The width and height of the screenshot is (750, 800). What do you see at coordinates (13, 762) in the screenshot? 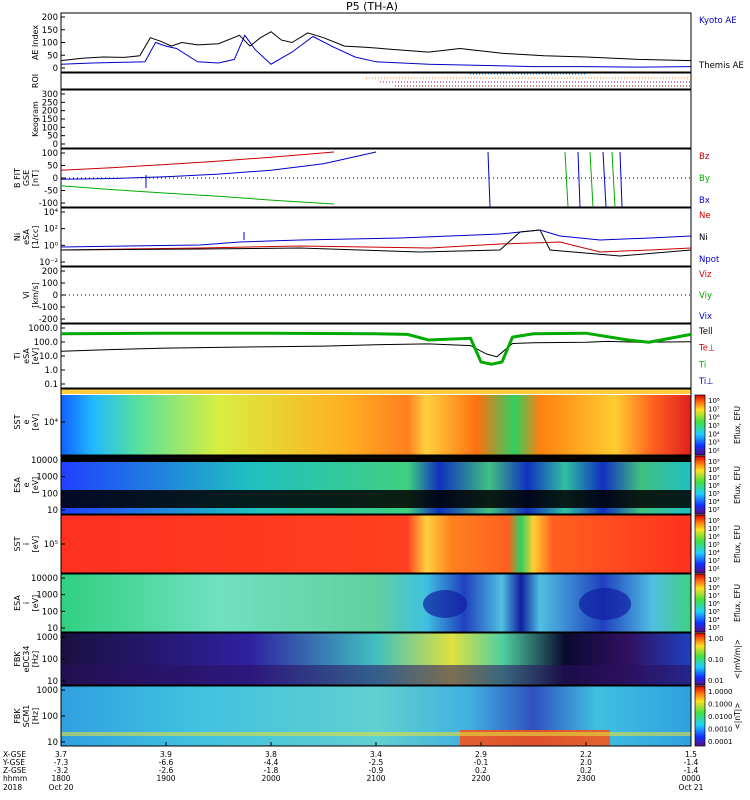
I see `x-row-label: Y-GSE` at bounding box center [13, 762].